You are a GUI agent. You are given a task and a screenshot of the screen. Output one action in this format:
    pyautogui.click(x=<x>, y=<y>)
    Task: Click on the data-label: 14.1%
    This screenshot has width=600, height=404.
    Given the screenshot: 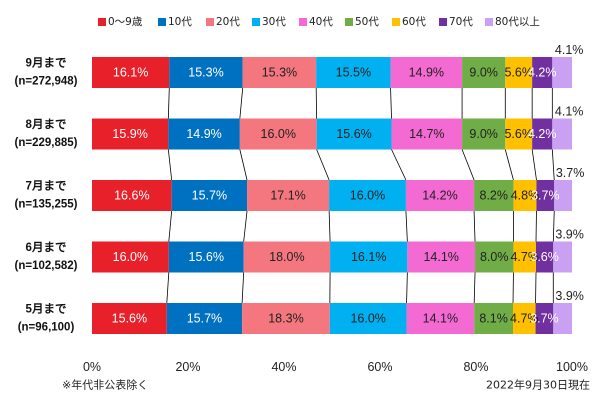 What is the action you would take?
    pyautogui.click(x=440, y=319)
    